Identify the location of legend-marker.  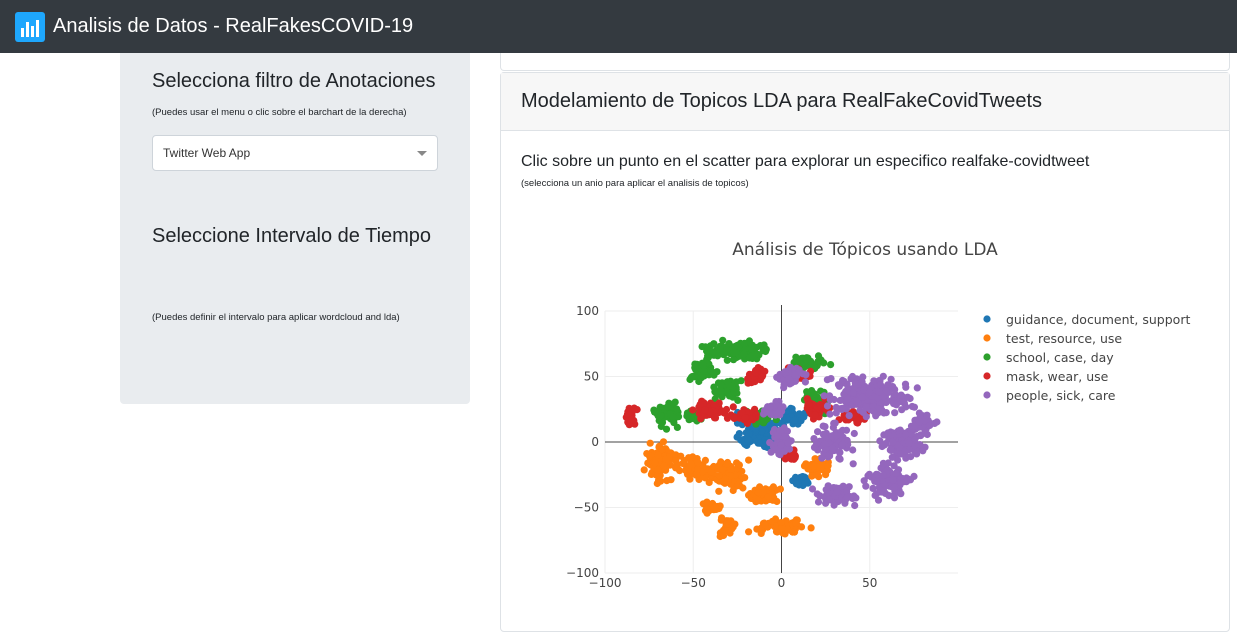
(987, 395).